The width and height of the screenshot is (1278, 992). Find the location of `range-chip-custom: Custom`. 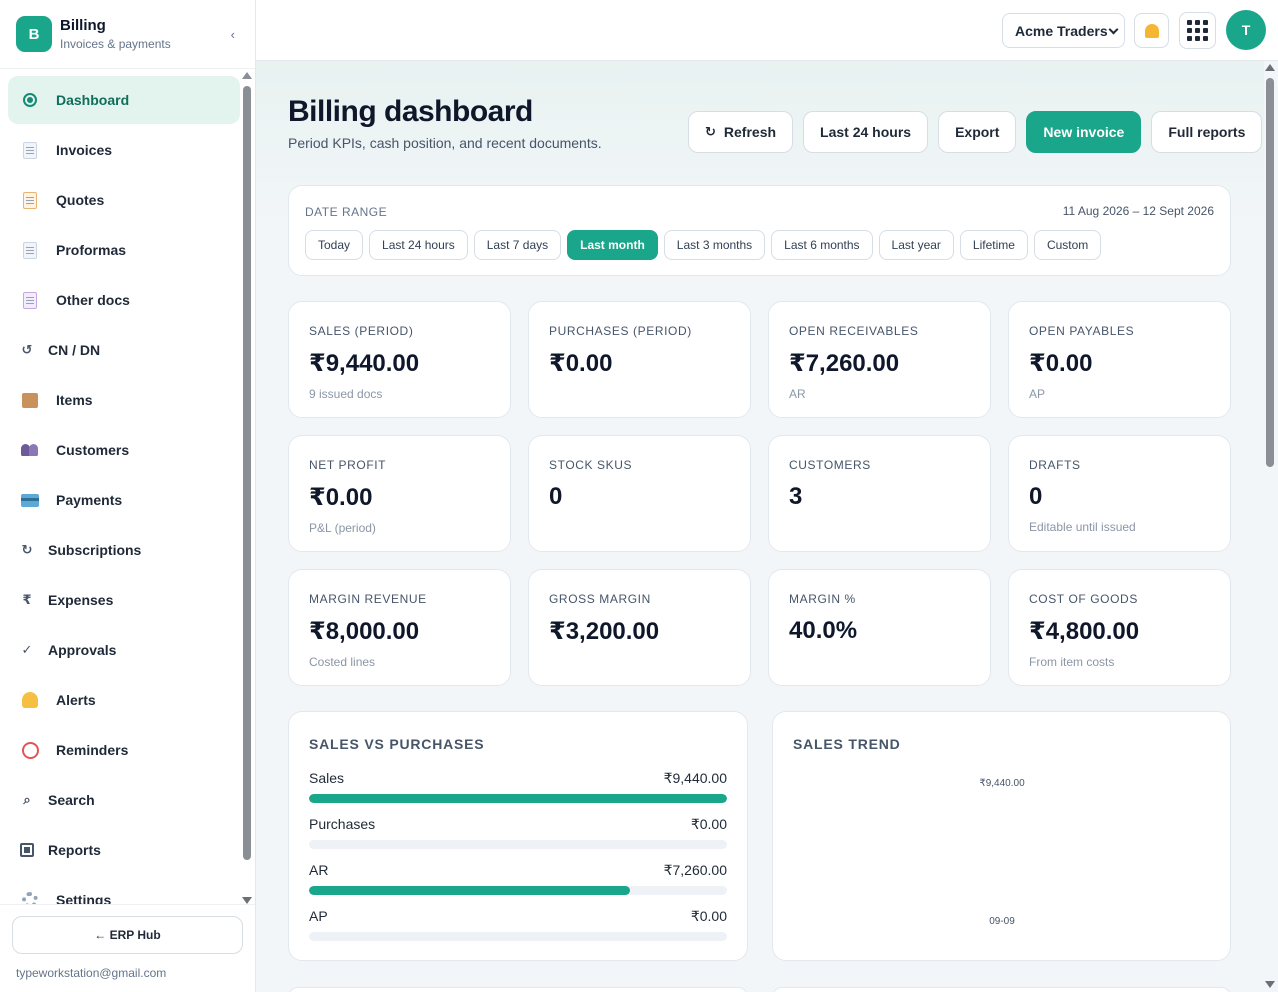

range-chip-custom: Custom is located at coordinates (1067, 245).